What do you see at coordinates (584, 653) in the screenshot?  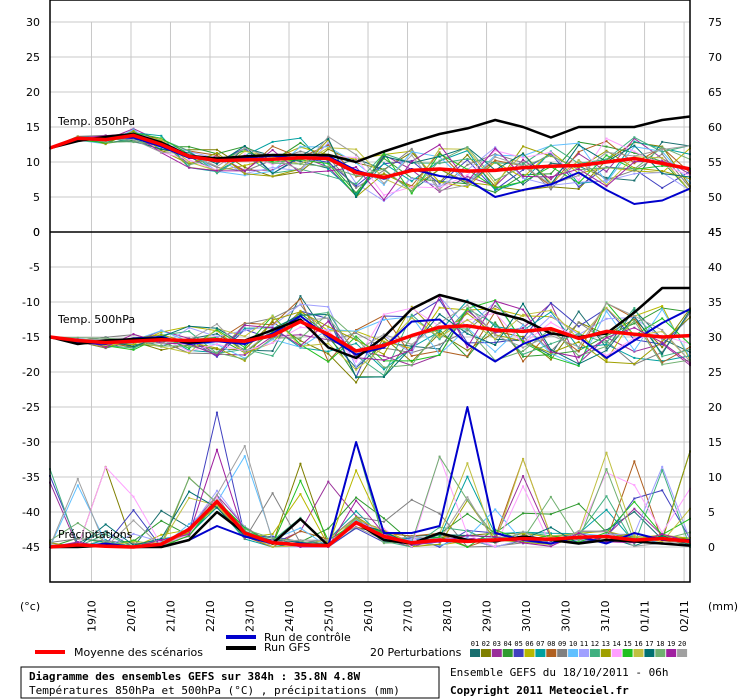 I see `perturbation-swatch` at bounding box center [584, 653].